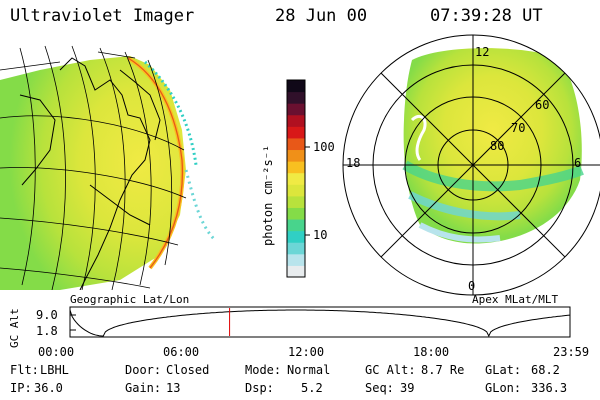 The image size is (600, 400). I want to click on mlat-label-80: 80, so click(497, 146).